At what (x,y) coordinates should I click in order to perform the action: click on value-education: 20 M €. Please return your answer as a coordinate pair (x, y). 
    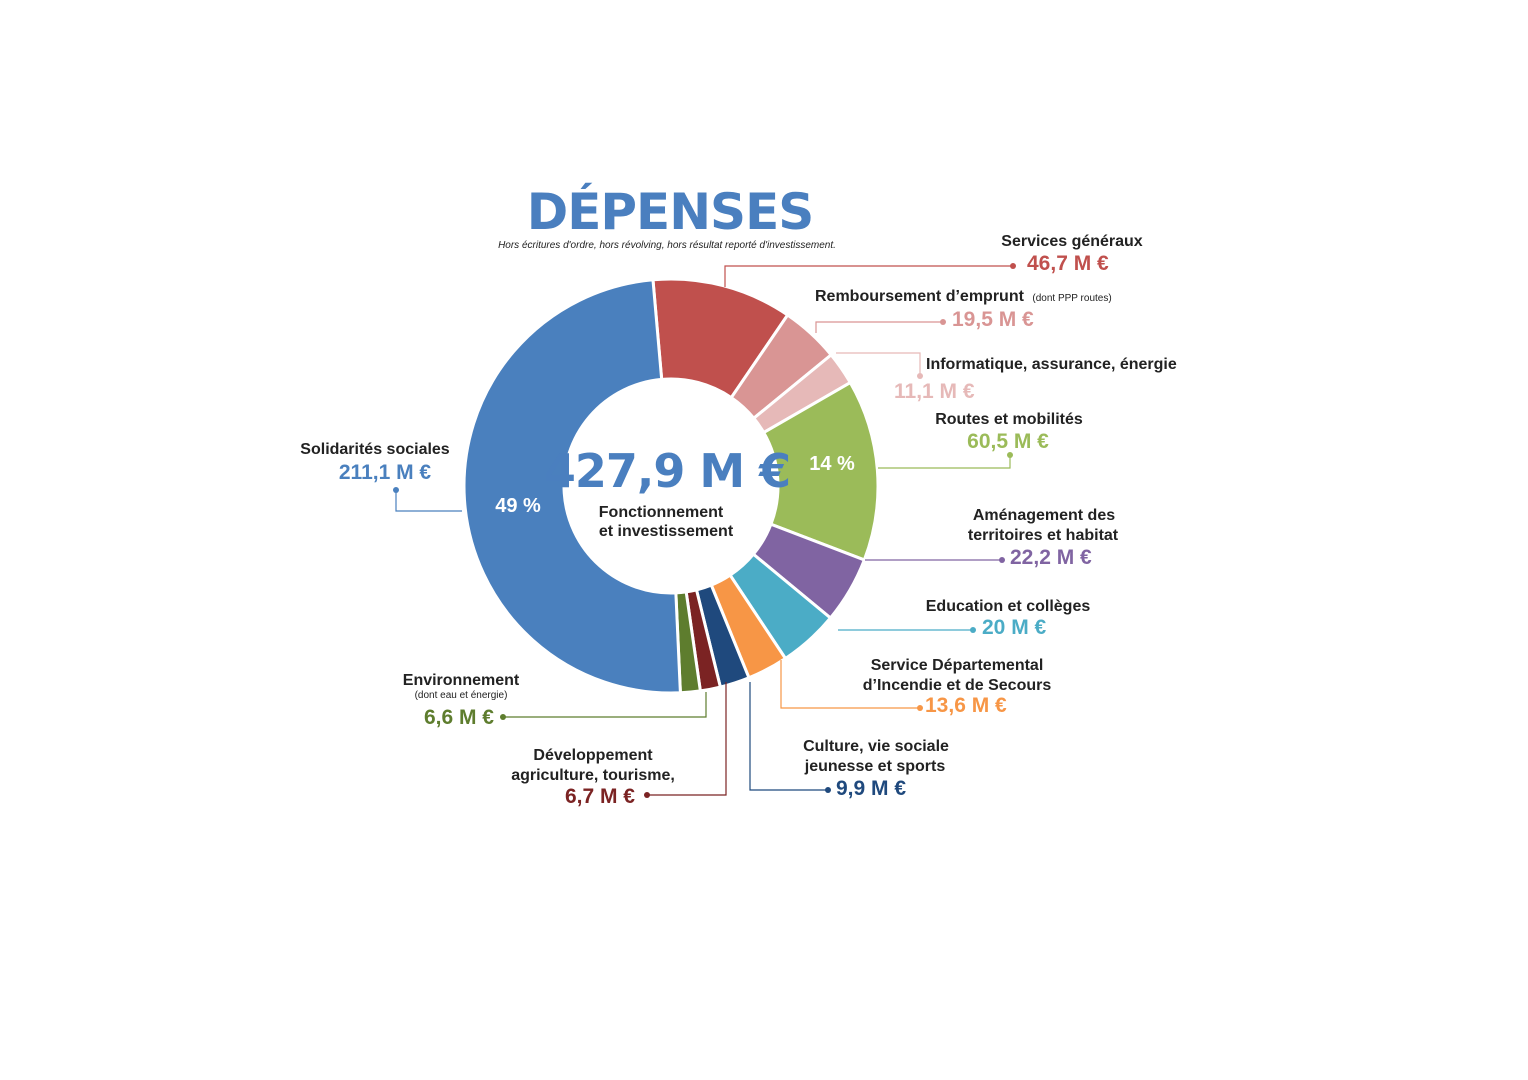
    Looking at the image, I should click on (1014, 627).